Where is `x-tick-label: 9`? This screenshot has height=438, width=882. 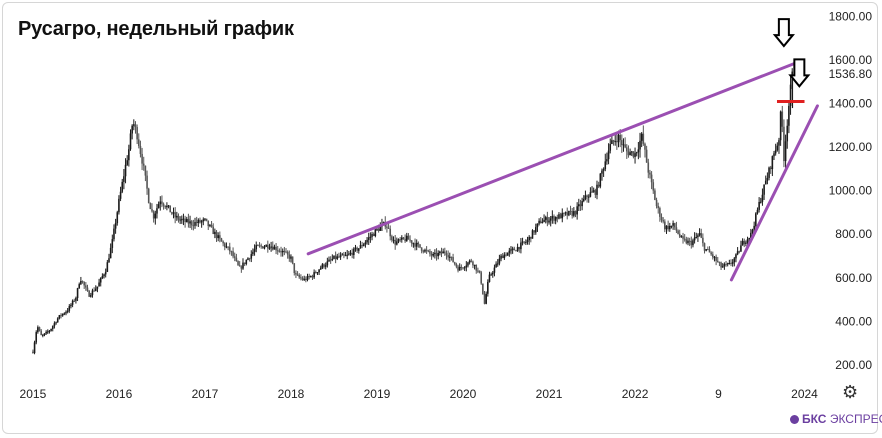
x-tick-label: 9 is located at coordinates (718, 394).